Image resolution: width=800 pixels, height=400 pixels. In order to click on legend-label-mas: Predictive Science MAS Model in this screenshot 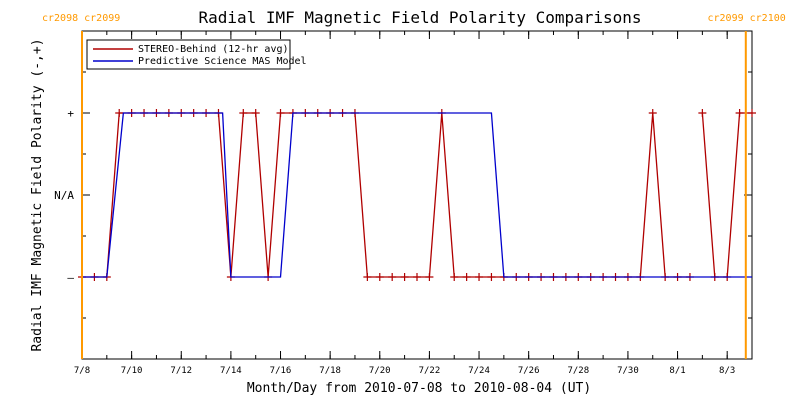, I will do `click(222, 61)`.